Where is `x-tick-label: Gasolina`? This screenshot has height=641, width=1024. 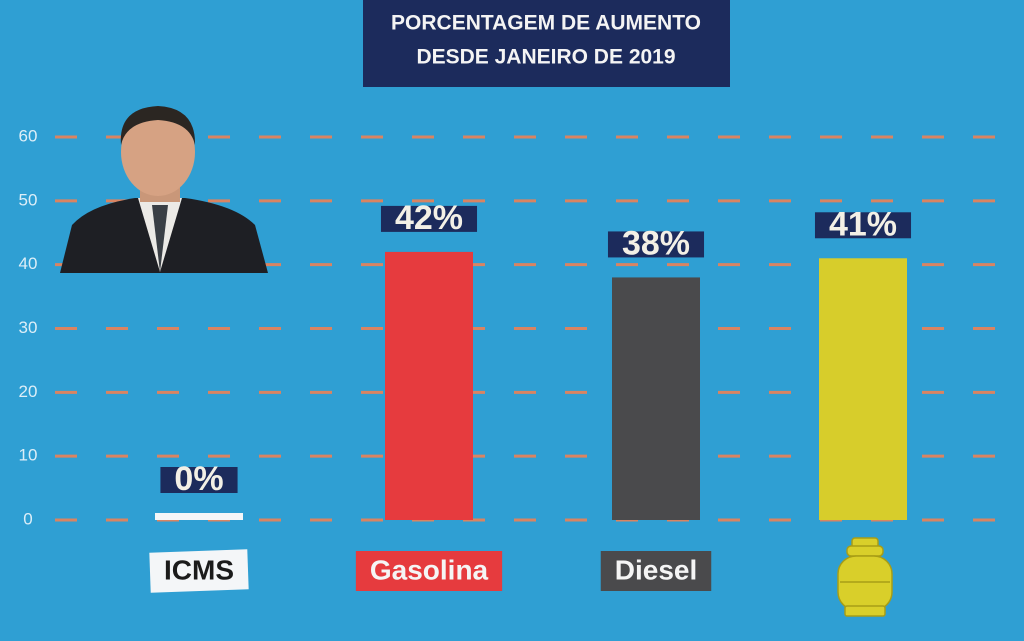
x-tick-label: Gasolina is located at coordinates (429, 569).